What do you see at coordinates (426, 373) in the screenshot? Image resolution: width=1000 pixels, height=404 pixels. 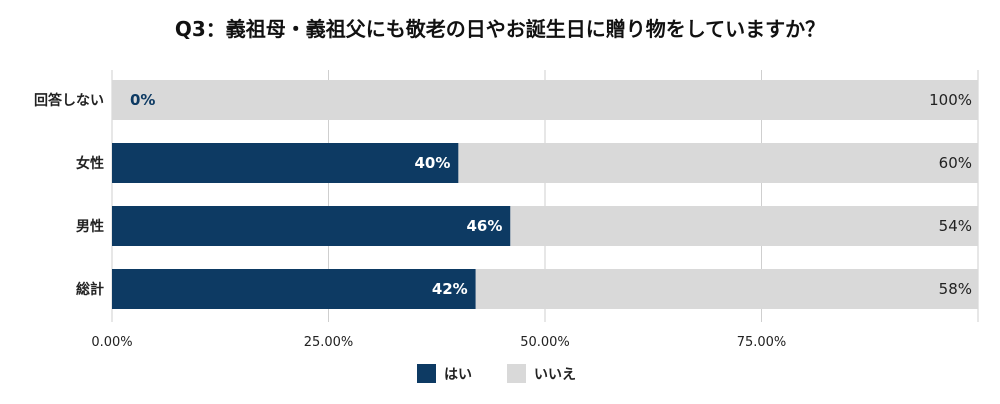 I see `legend-item-hai-swatch` at bounding box center [426, 373].